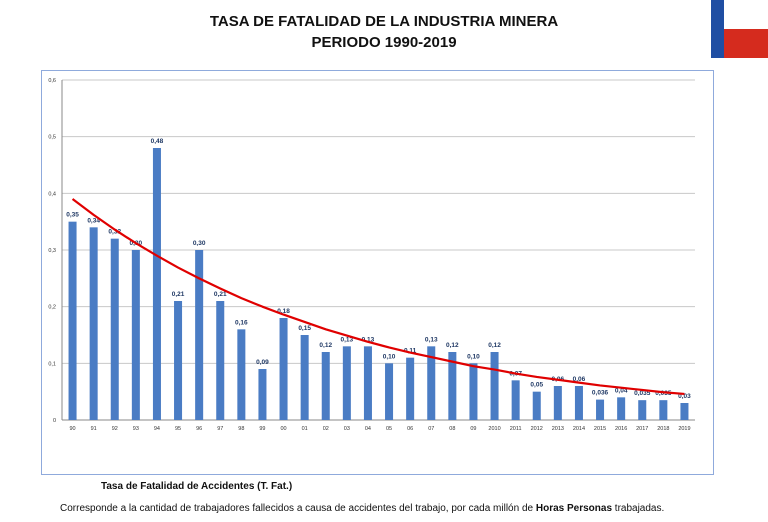  I want to click on y-tick-label: 0,4, so click(52, 194).